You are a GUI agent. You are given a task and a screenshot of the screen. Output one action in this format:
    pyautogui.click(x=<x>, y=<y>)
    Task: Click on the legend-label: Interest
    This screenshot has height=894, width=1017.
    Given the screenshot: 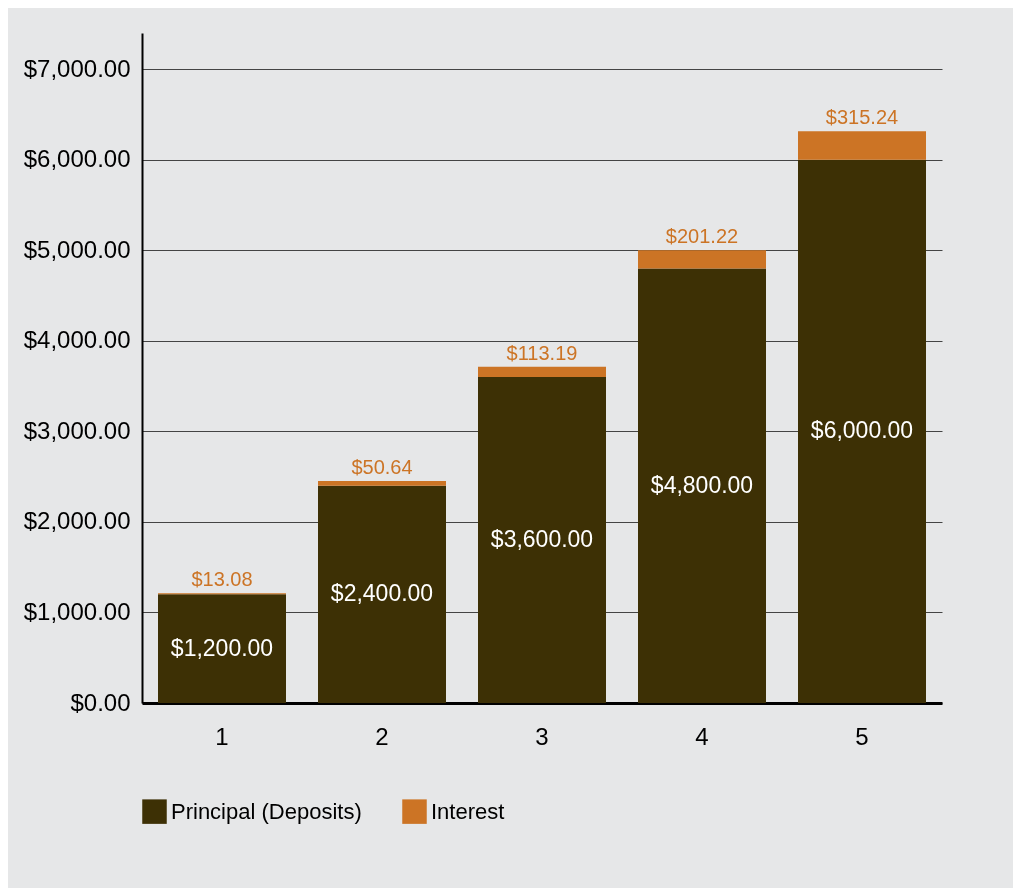 What is the action you would take?
    pyautogui.click(x=468, y=811)
    